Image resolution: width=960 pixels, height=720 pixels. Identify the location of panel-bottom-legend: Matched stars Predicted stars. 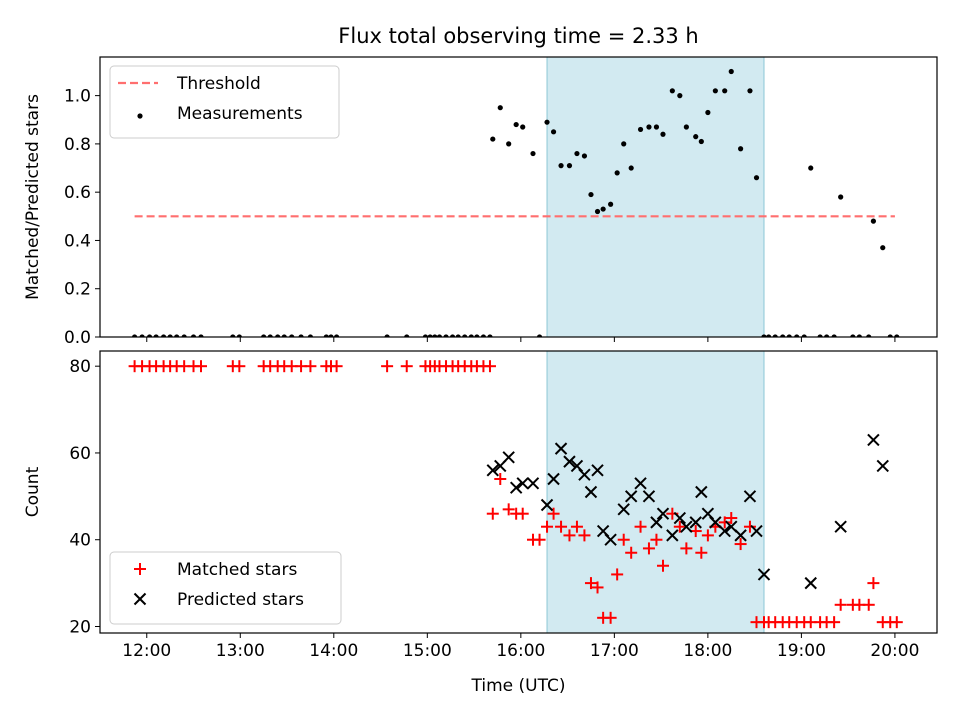
(225, 588).